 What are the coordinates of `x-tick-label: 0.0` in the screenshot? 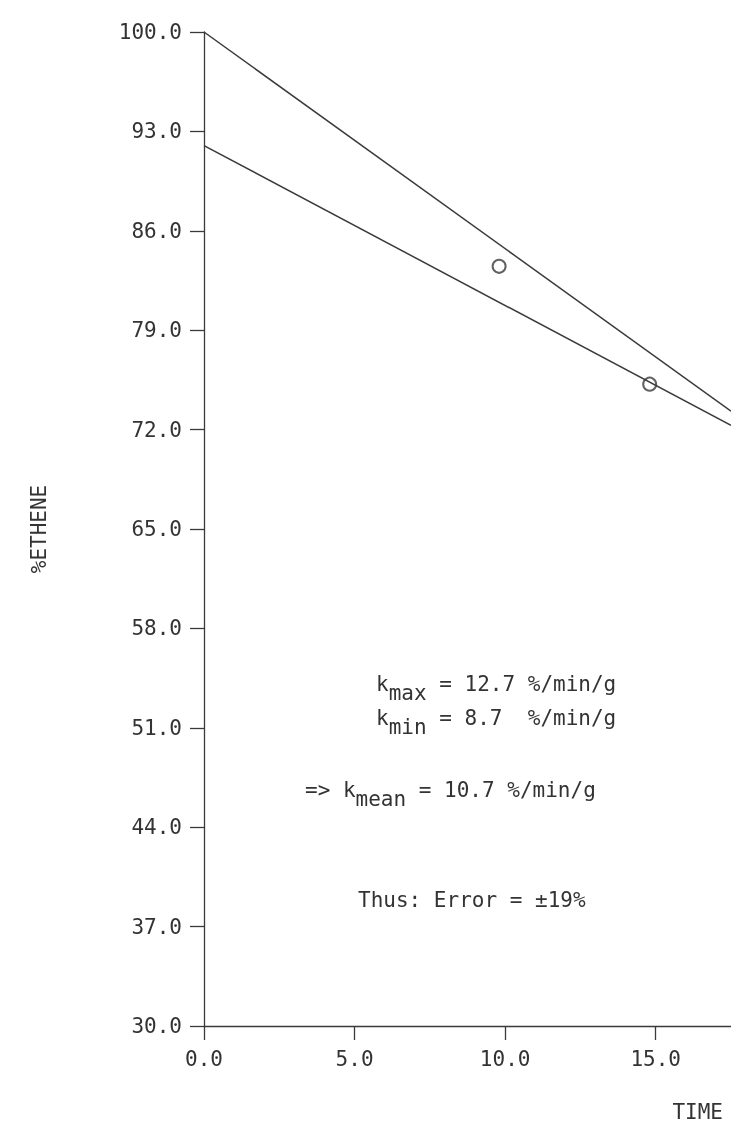 It's located at (204, 1058).